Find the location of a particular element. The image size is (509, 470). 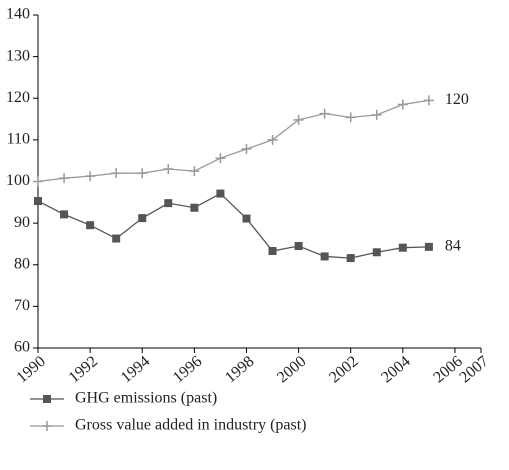

y-tick-label: 110 is located at coordinates (18, 139).